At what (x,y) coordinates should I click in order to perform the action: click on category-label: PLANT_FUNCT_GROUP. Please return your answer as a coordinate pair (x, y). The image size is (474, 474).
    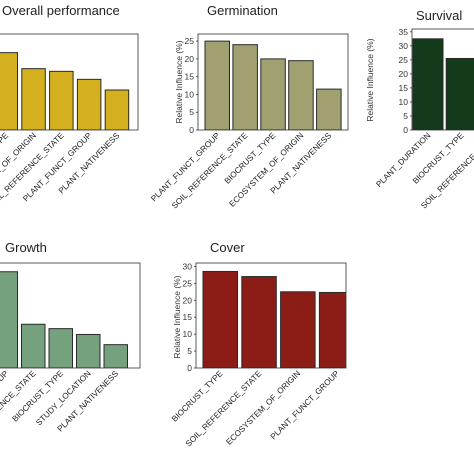
    Looking at the image, I should click on (305, 405).